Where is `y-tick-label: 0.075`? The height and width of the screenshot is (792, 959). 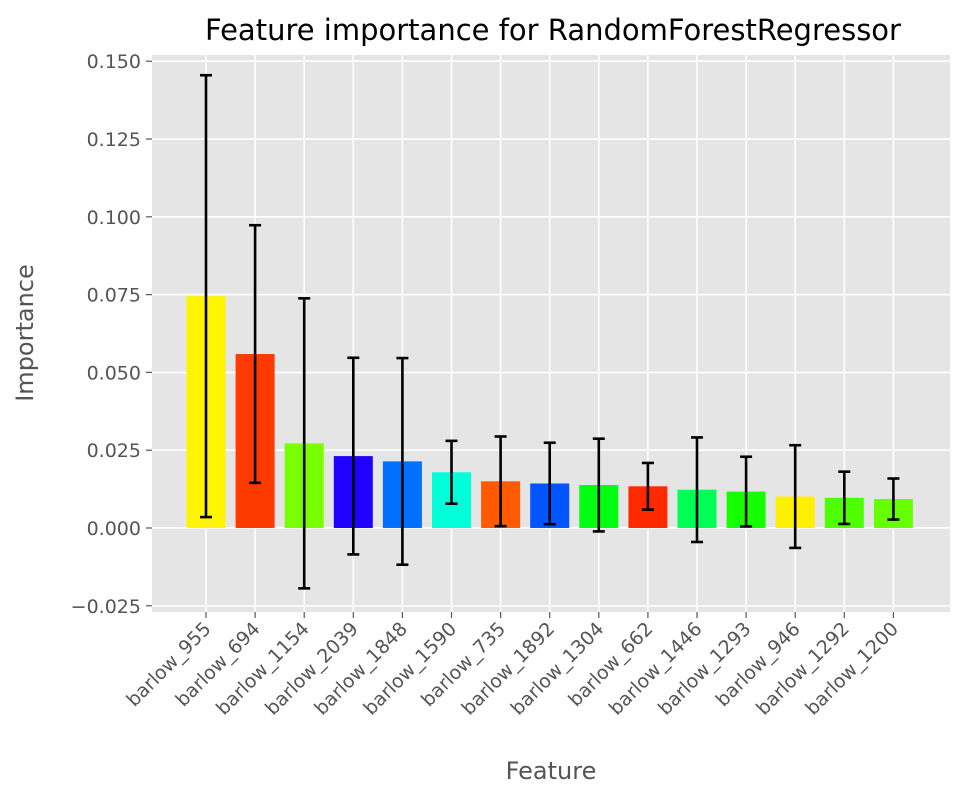
y-tick-label: 0.075 is located at coordinates (114, 296).